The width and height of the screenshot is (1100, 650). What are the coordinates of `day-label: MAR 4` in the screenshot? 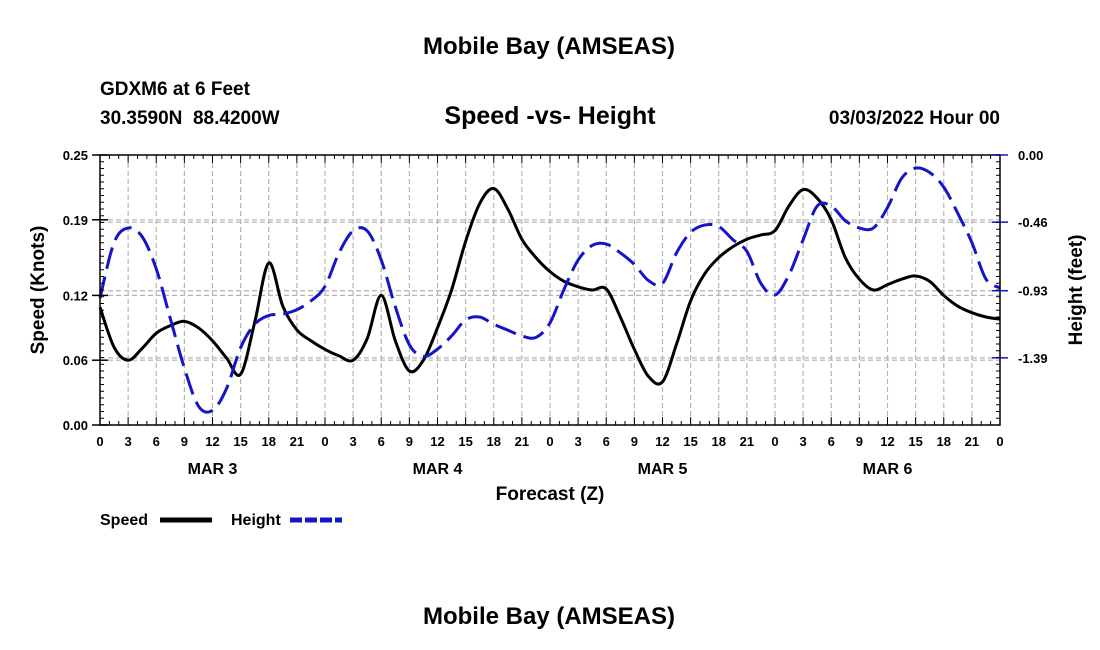 It's located at (438, 469).